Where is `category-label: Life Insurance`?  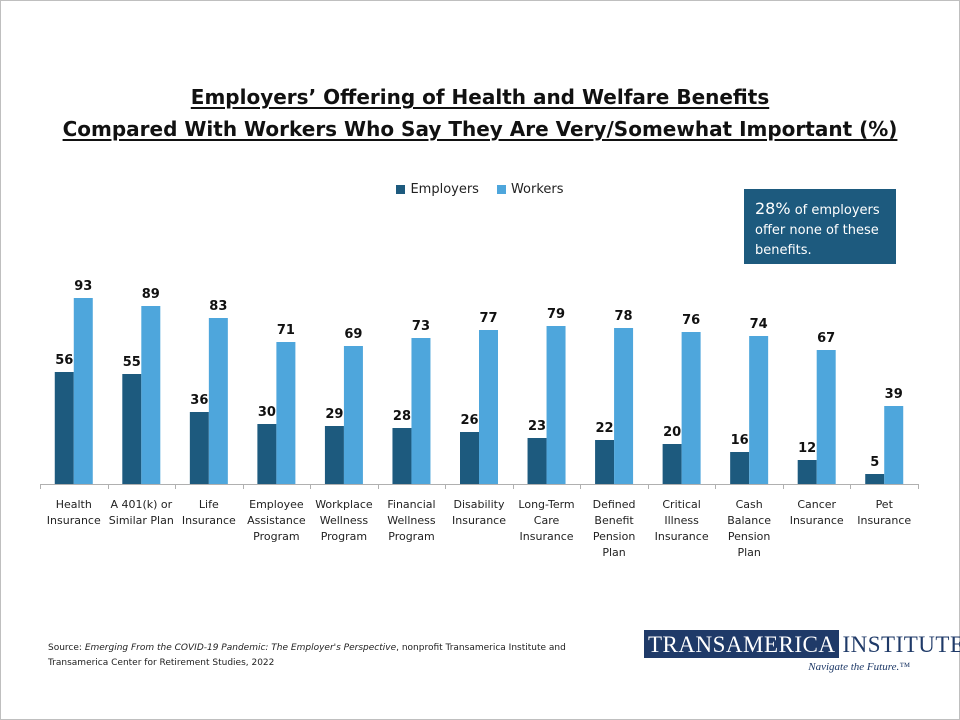 category-label: Life Insurance is located at coordinates (209, 512).